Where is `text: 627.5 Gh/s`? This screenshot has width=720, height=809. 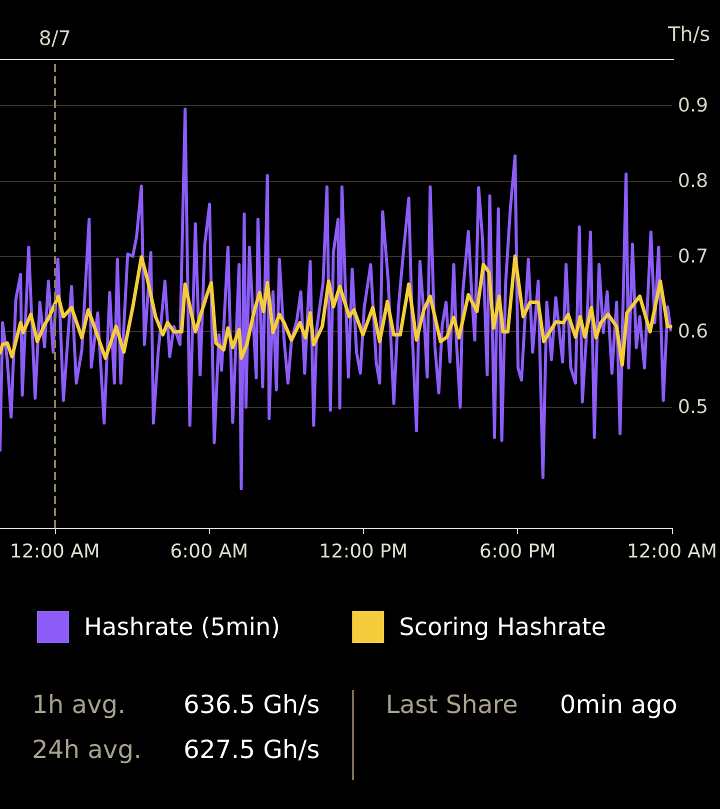
text: 627.5 Gh/s is located at coordinates (252, 749).